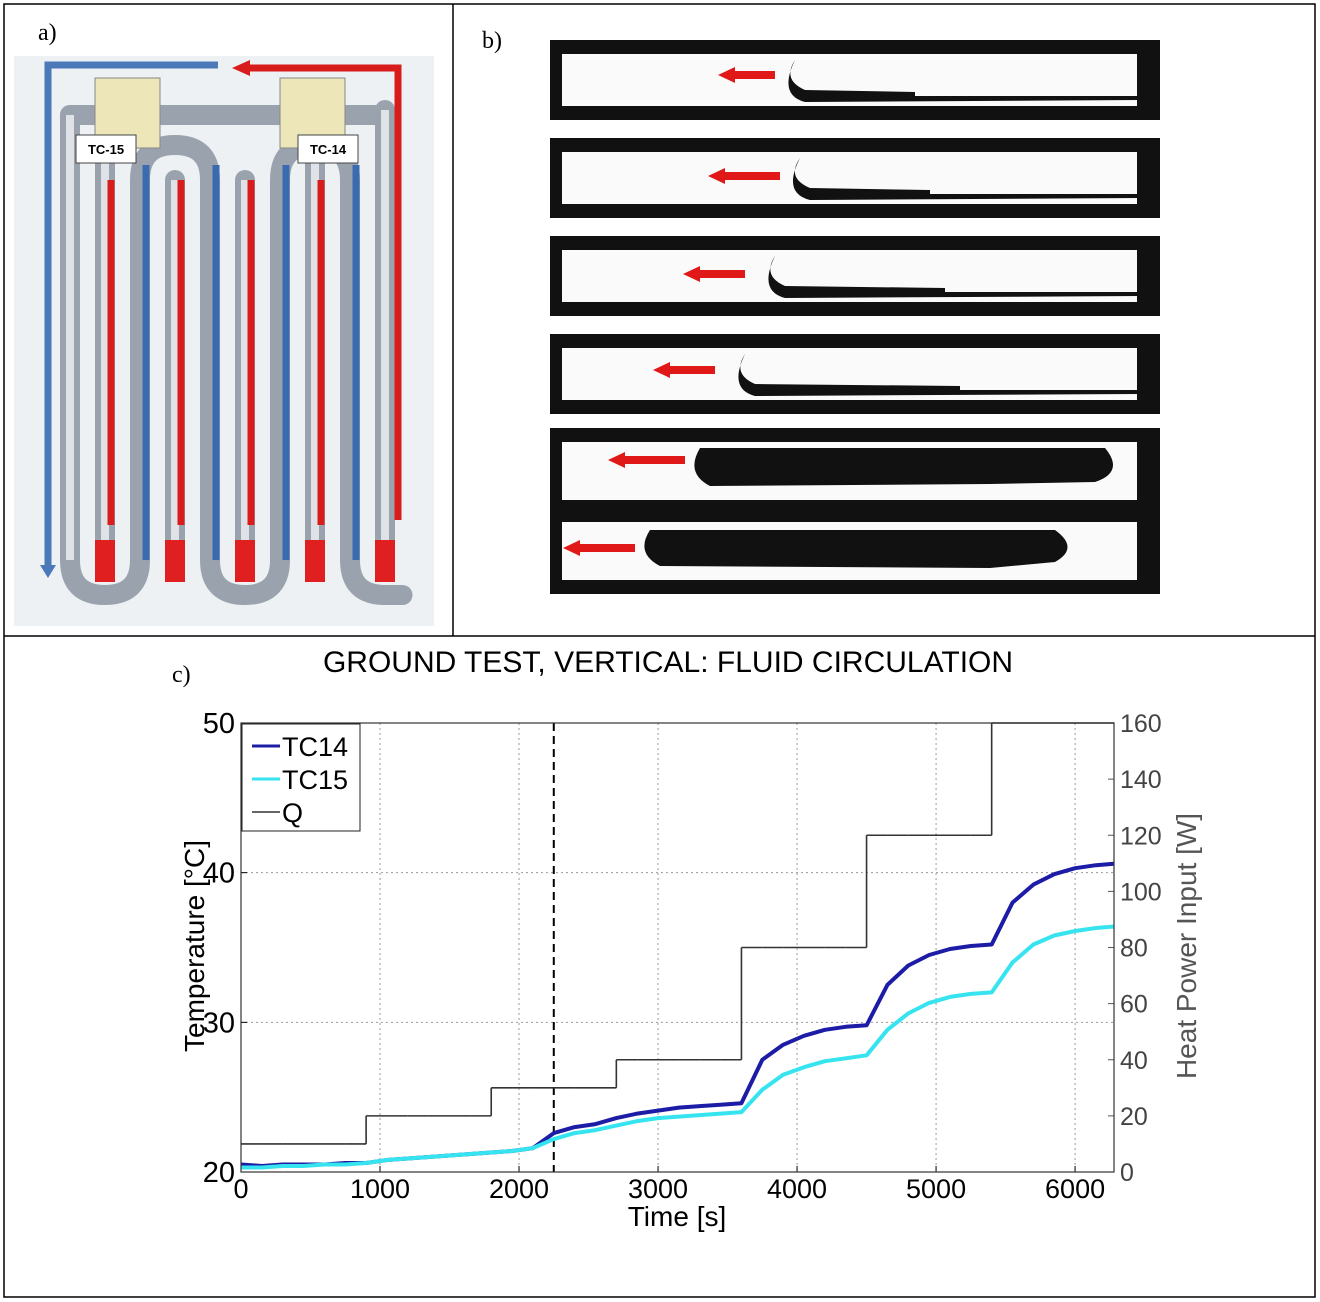  Describe the element at coordinates (1141, 724) in the screenshot. I see `y2-tick-label: 160` at that location.